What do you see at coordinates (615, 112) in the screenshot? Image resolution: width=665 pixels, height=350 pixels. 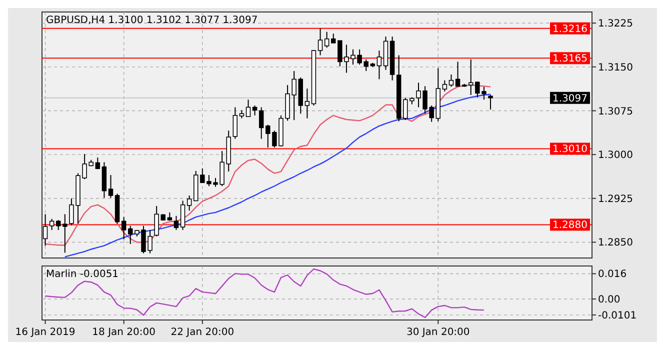 I see `y-tick-label: 1.3075` at bounding box center [615, 112].